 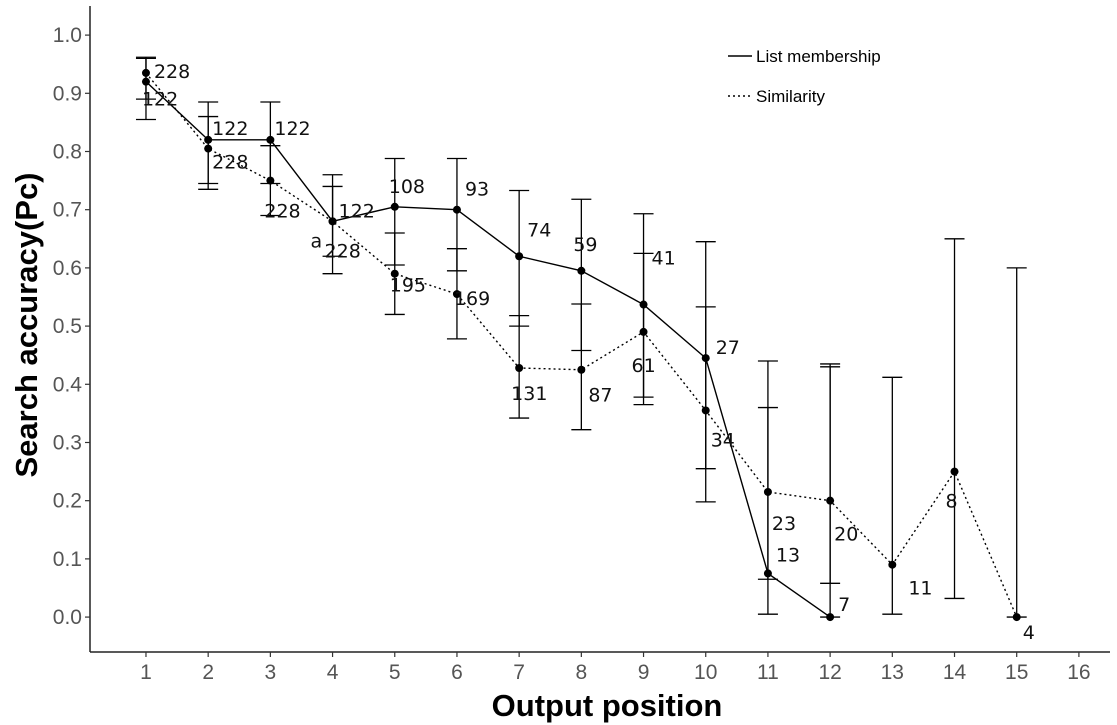 What do you see at coordinates (644, 672) in the screenshot?
I see `x-tick-label: 9` at bounding box center [644, 672].